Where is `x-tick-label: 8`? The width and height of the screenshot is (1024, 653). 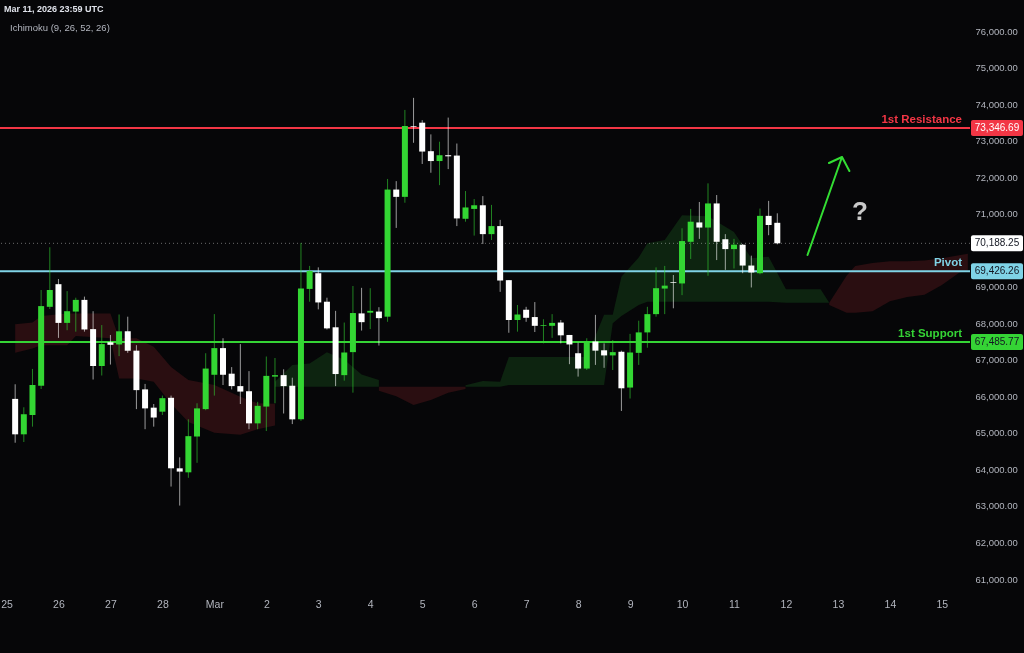
x-tick-label: 8 is located at coordinates (578, 603).